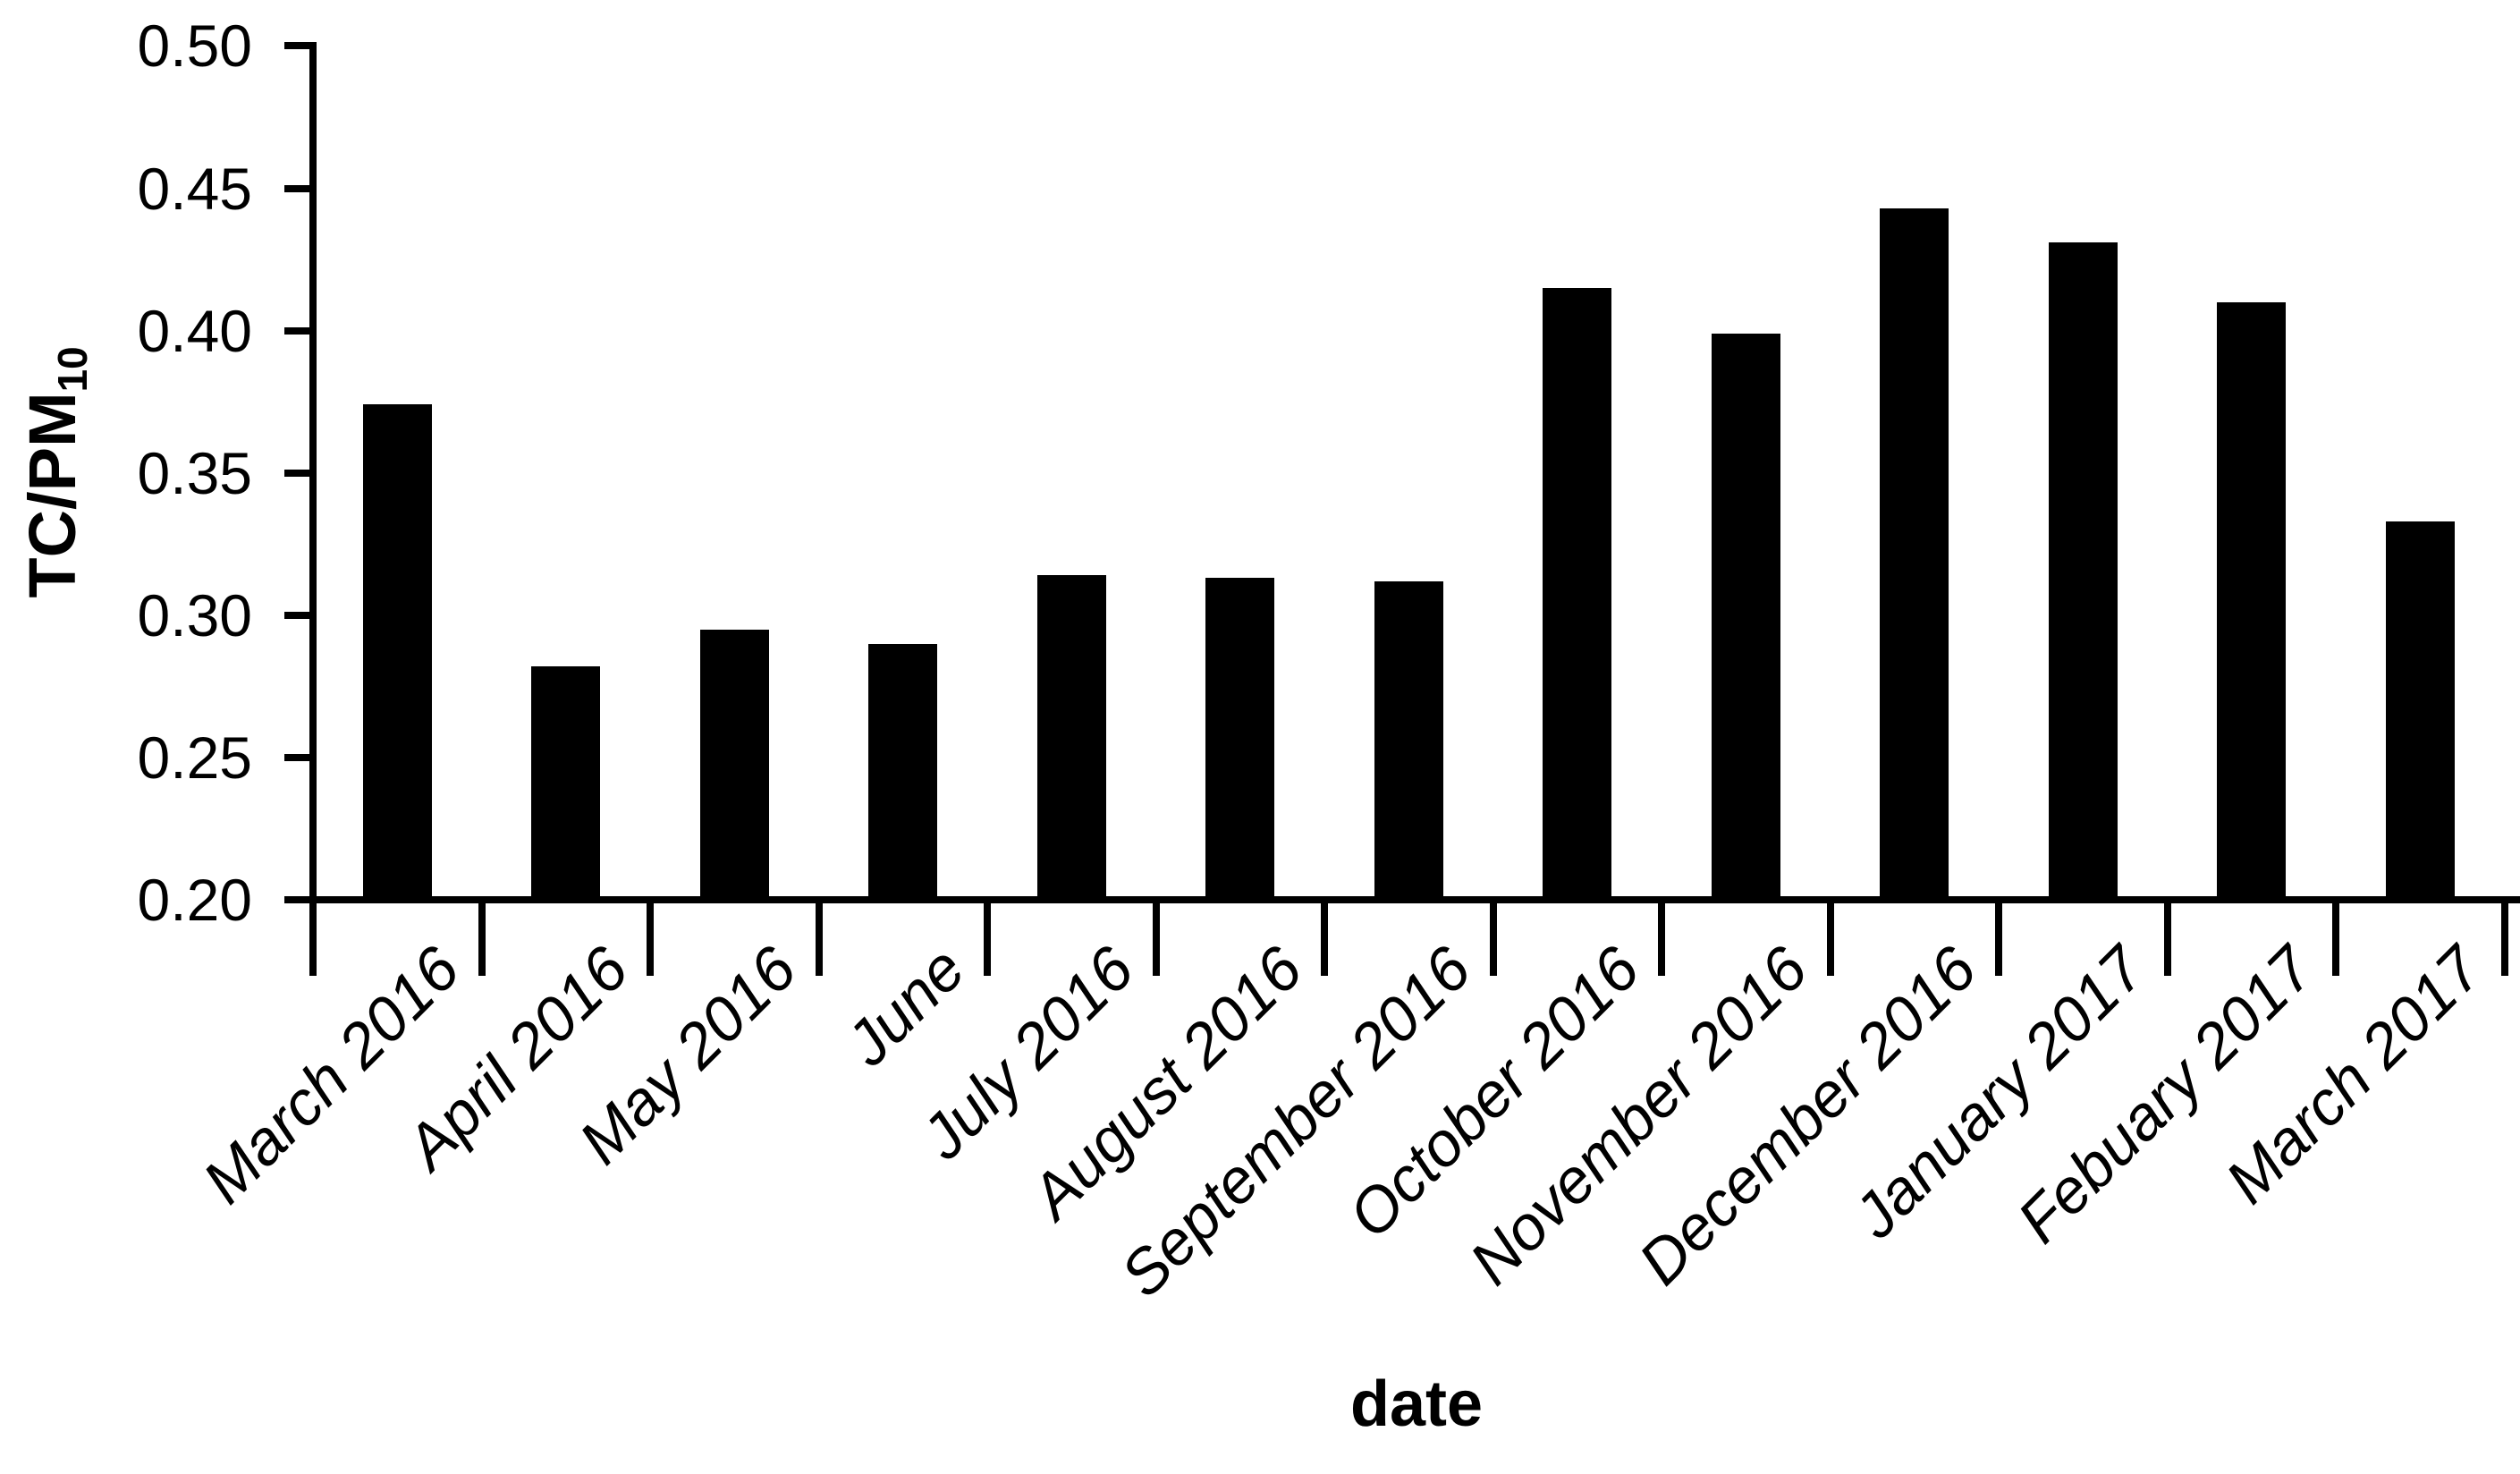 The width and height of the screenshot is (2520, 1474). I want to click on y-axis-tick-label: 0.30, so click(194, 614).